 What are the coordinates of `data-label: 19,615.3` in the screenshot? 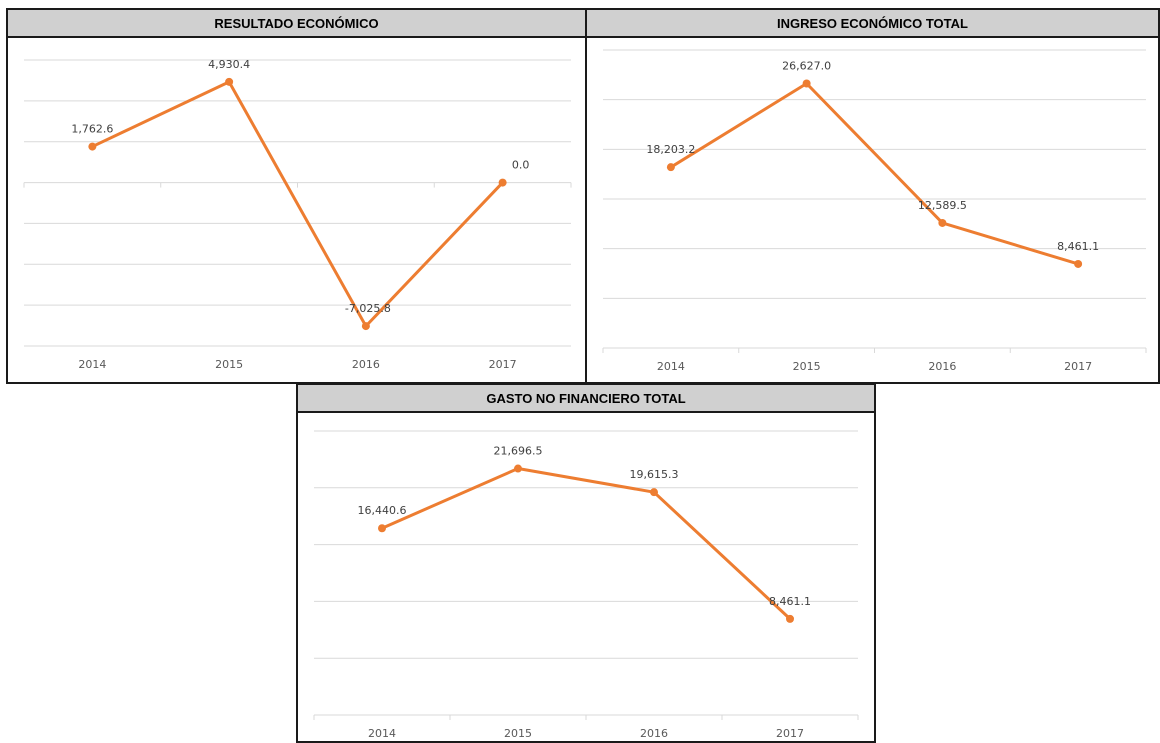 It's located at (654, 474).